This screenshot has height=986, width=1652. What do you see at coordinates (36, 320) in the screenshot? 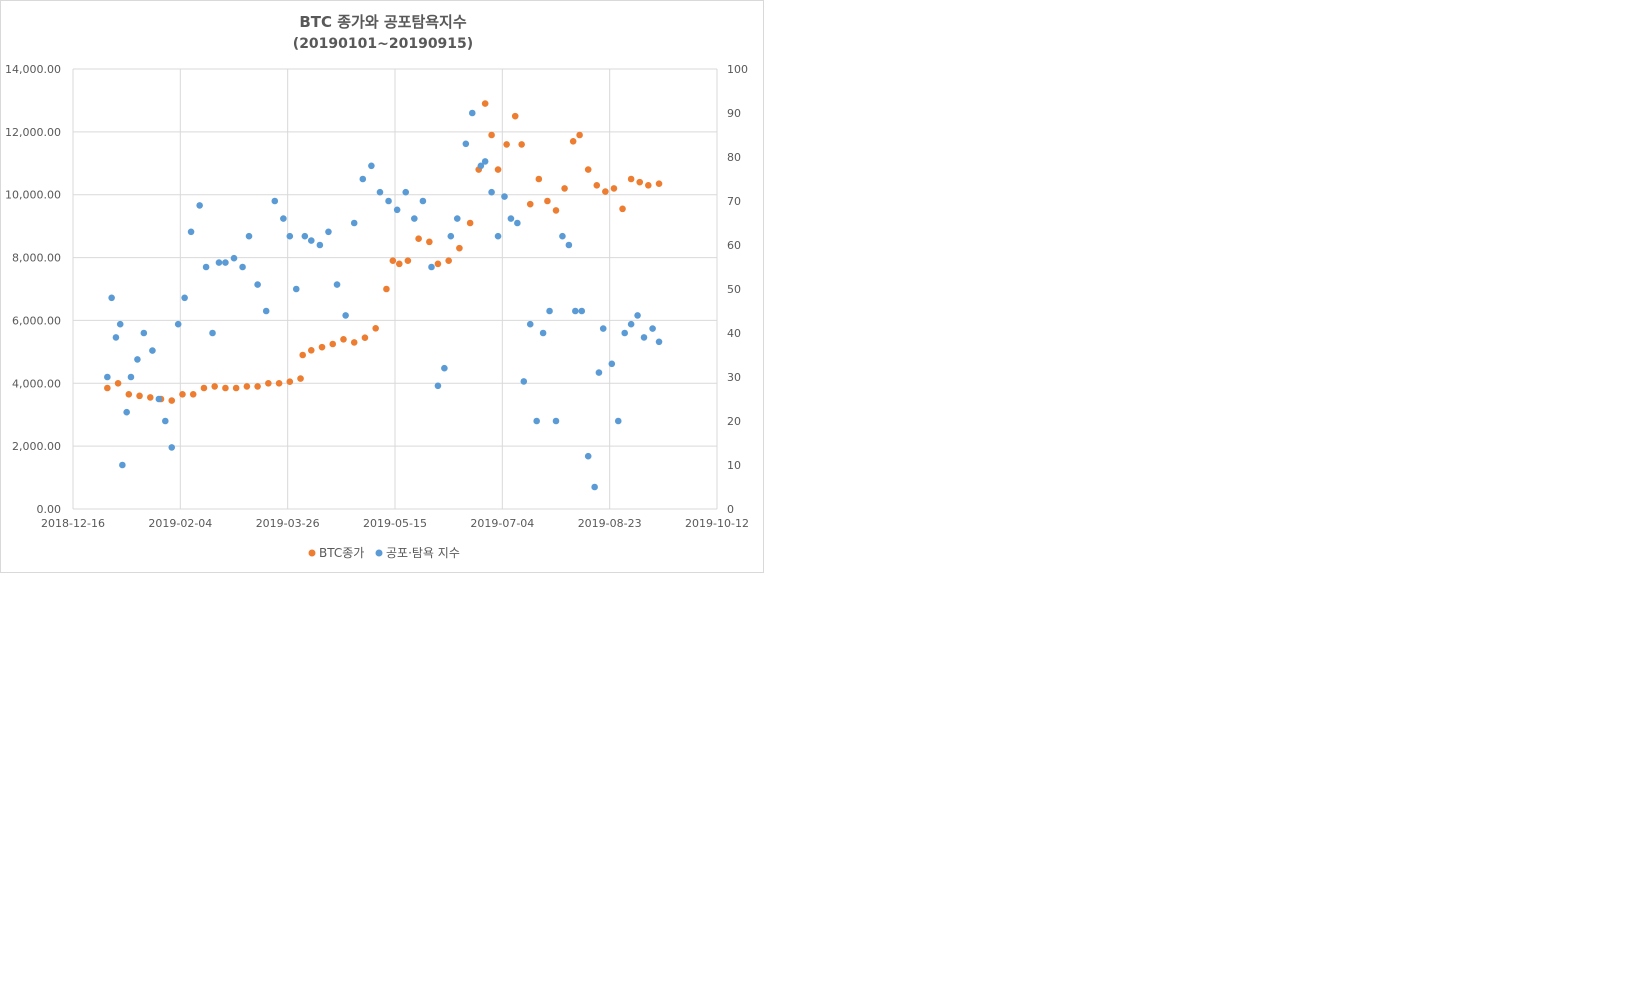
I see `y-left-tick-label: 6,000.00` at bounding box center [36, 320].